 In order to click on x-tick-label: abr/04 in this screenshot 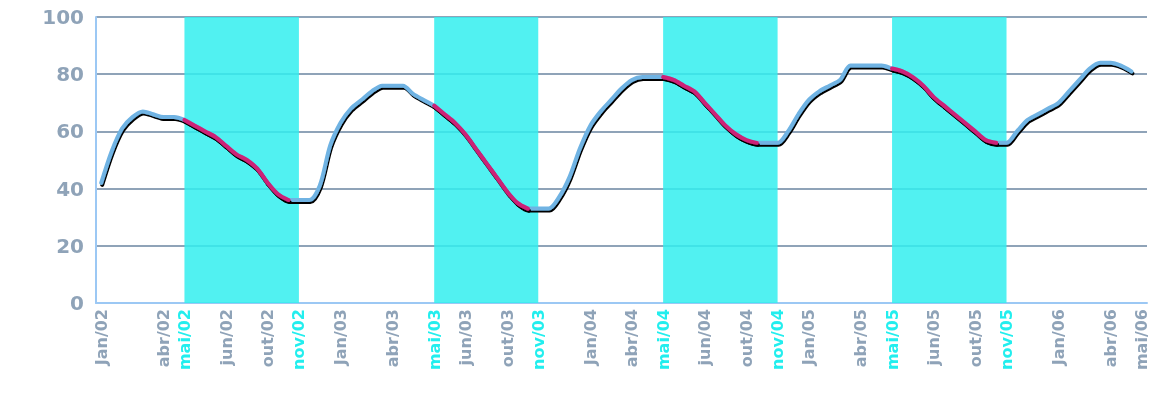, I will do `click(632, 338)`.